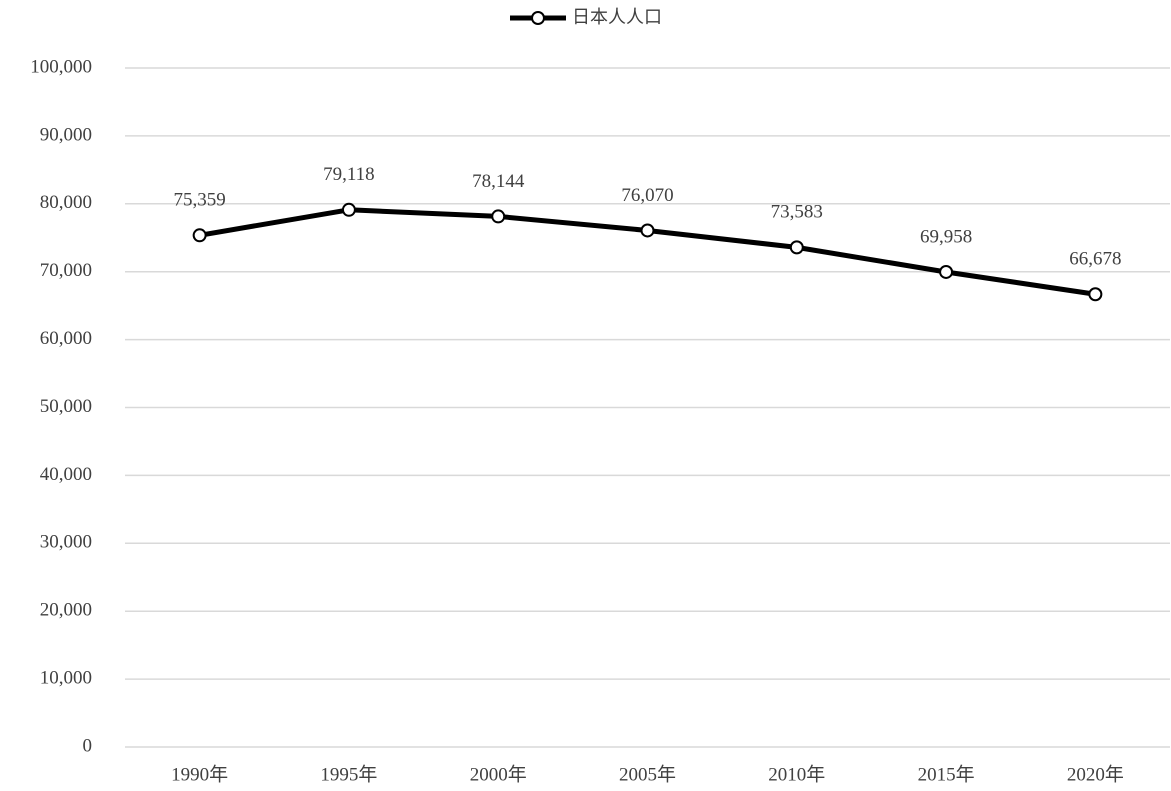  Describe the element at coordinates (647, 252) in the screenshot. I see `series-line` at that location.